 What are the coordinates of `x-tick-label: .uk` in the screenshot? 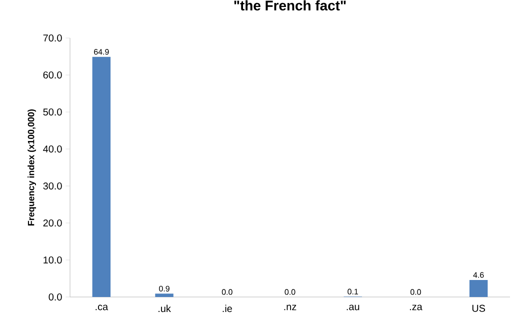 It's located at (164, 308).